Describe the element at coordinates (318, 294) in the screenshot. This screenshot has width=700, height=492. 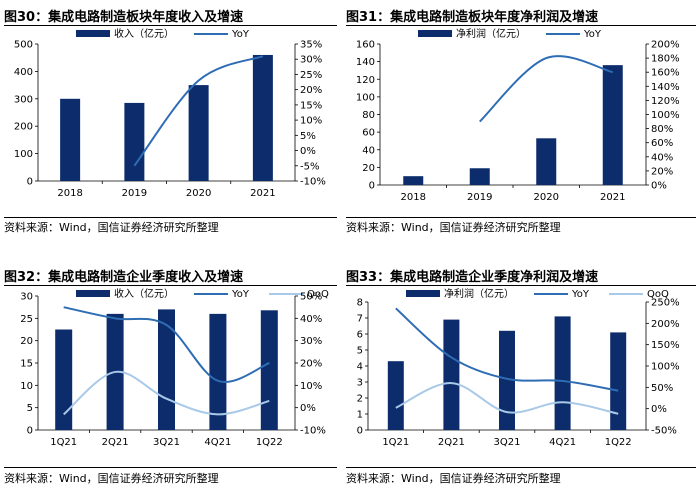
I see `legend-label: QoQ` at that location.